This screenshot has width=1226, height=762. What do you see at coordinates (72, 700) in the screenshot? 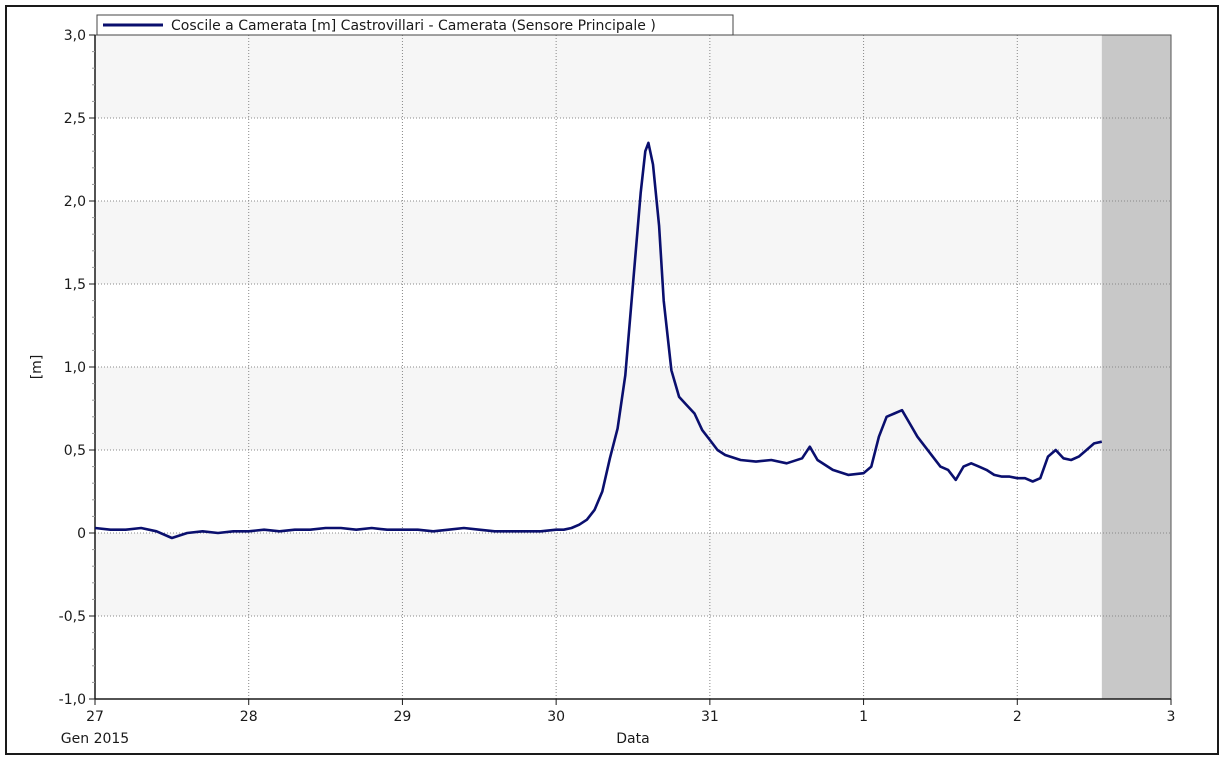
I see `y-tick-label: -1,0` at bounding box center [72, 700].